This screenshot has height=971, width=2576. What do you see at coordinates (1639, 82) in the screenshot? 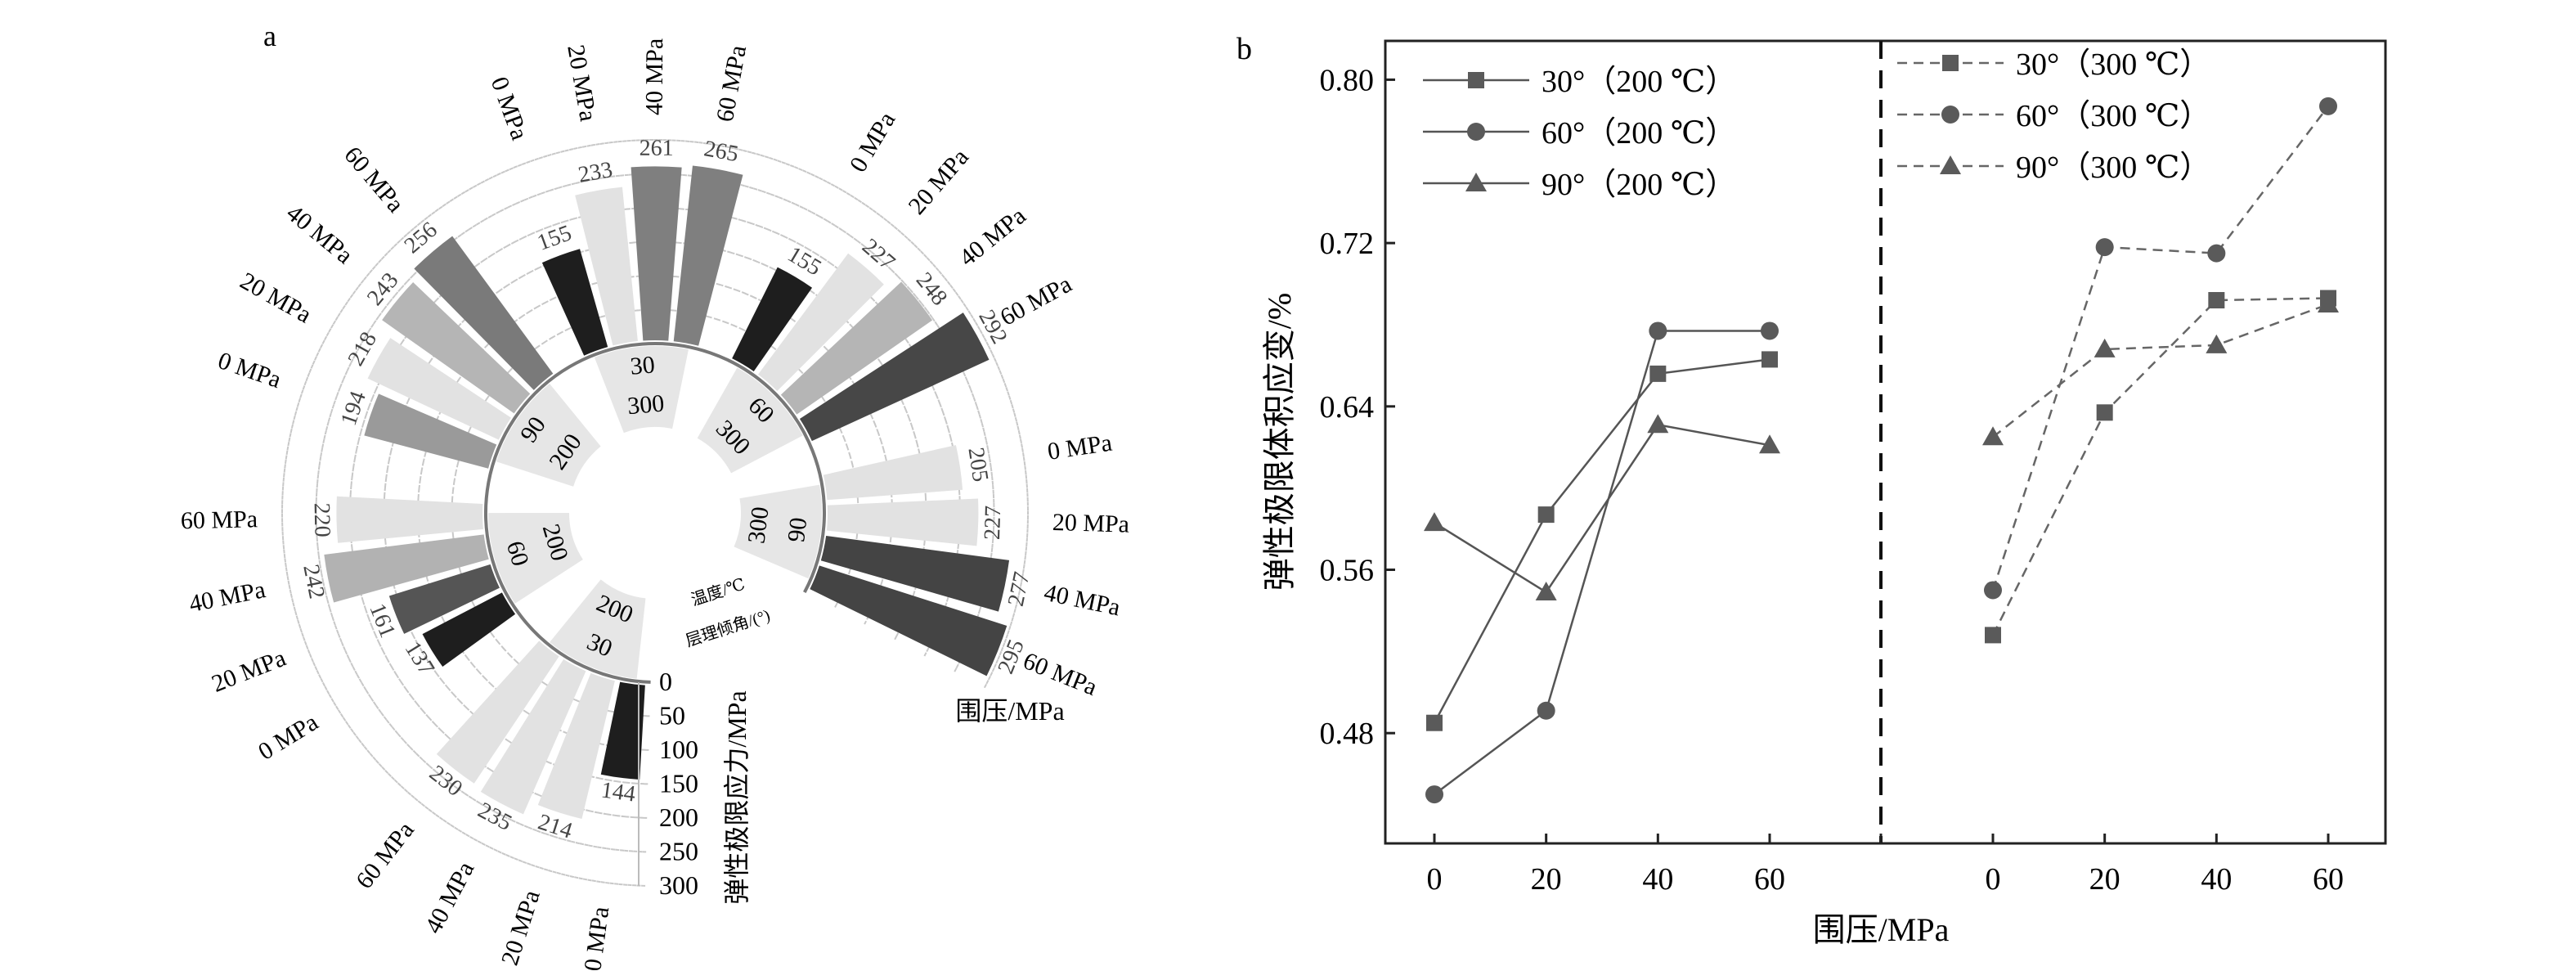
I see `legend-label: 30°（200 ℃）` at bounding box center [1639, 82].